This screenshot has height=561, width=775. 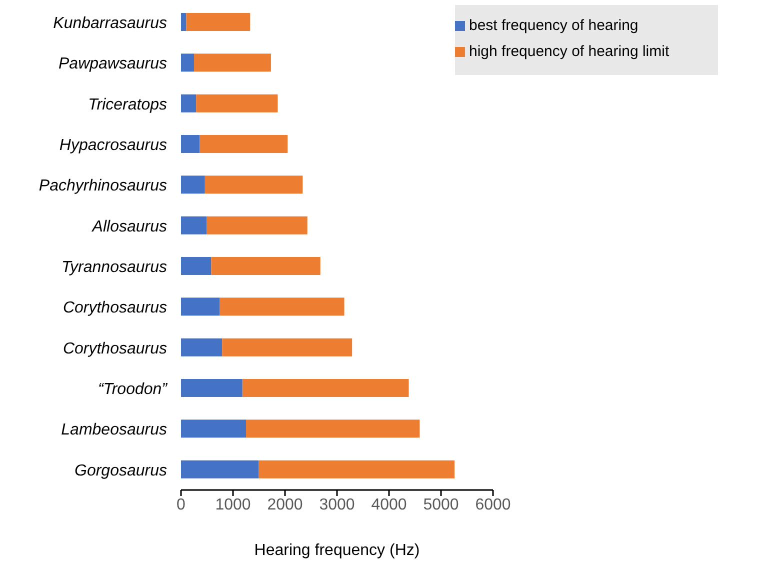 What do you see at coordinates (233, 505) in the screenshot?
I see `x-tick-label: 1000` at bounding box center [233, 505].